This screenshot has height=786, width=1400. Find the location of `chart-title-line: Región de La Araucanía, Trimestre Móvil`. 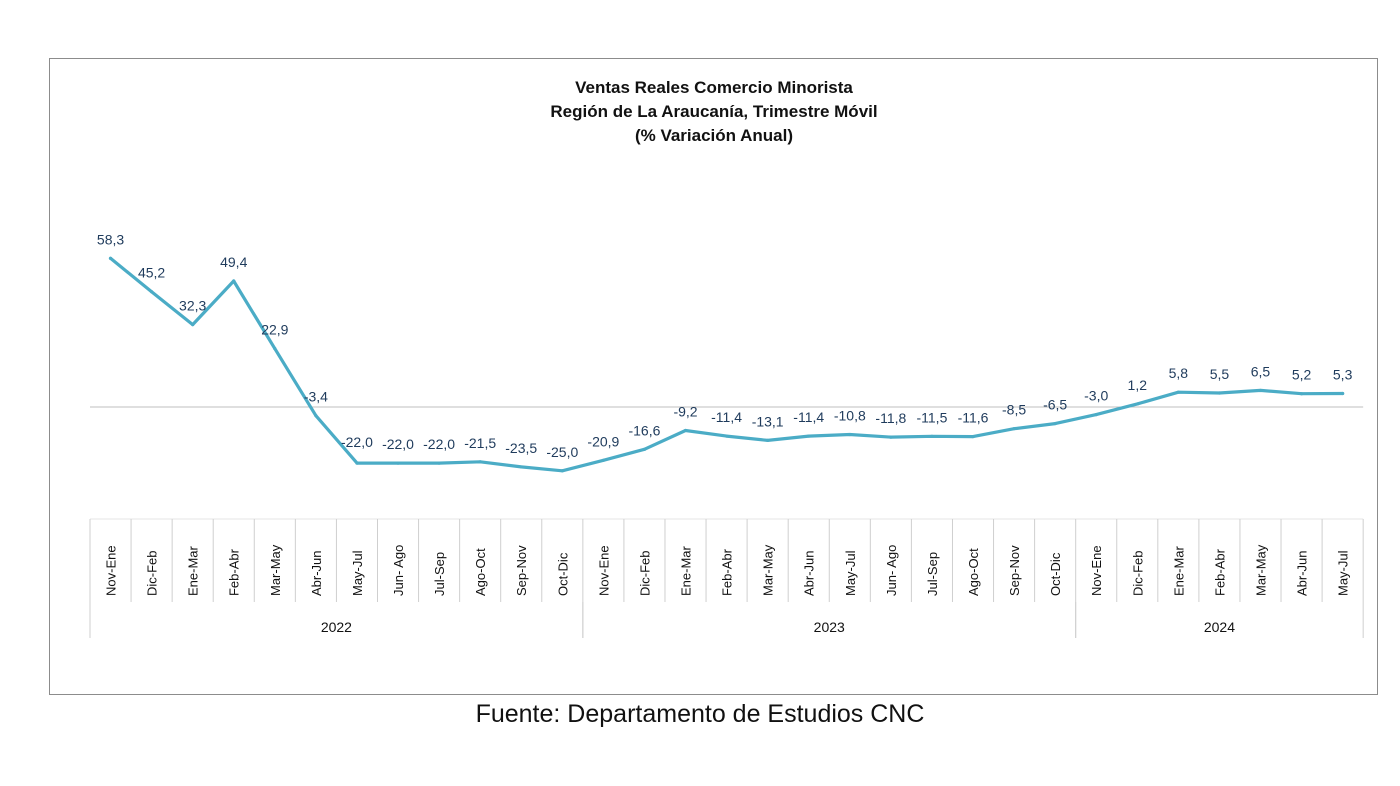

chart-title-line: Región de La Araucanía, Trimestre Móvil is located at coordinates (713, 111).